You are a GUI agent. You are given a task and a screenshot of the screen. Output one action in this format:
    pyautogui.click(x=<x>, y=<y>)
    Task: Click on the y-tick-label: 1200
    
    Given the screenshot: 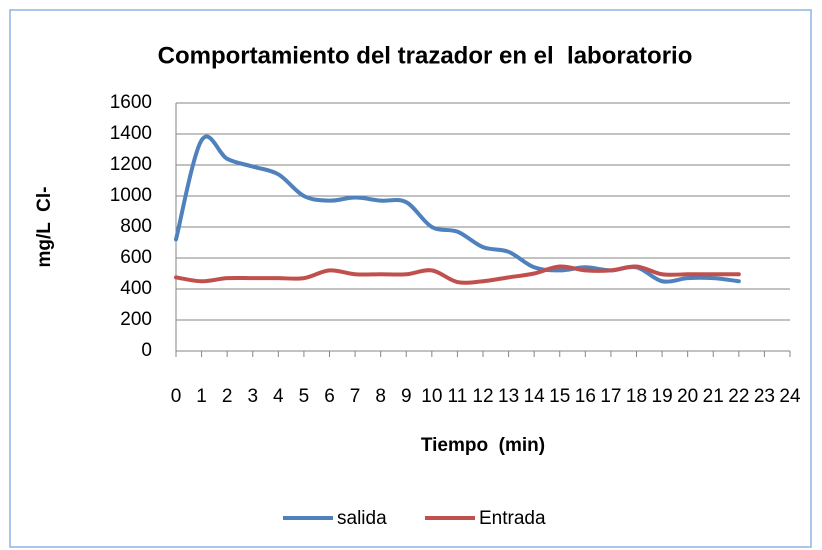 What is the action you would take?
    pyautogui.click(x=131, y=164)
    